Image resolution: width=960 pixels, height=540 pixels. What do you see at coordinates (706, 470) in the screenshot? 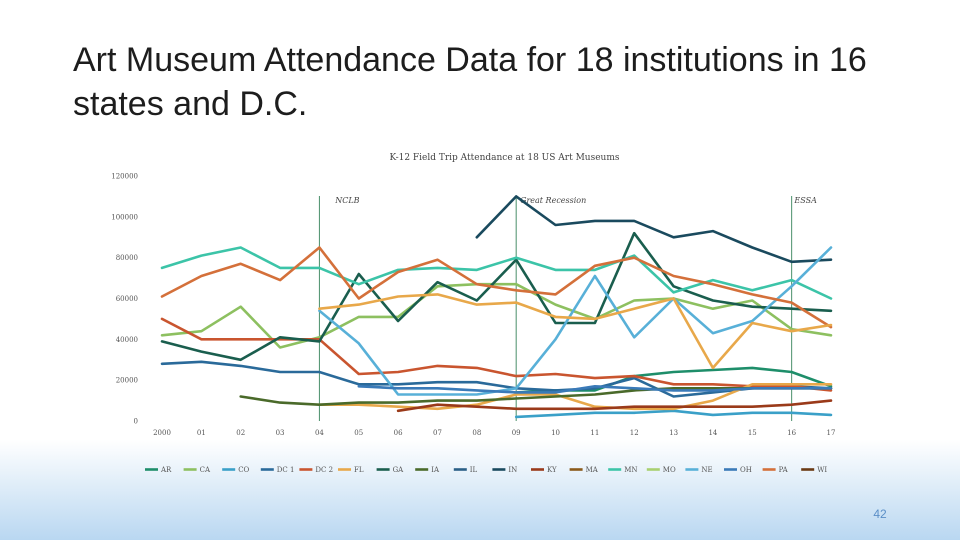
I see `legend-label: NE` at bounding box center [706, 470].